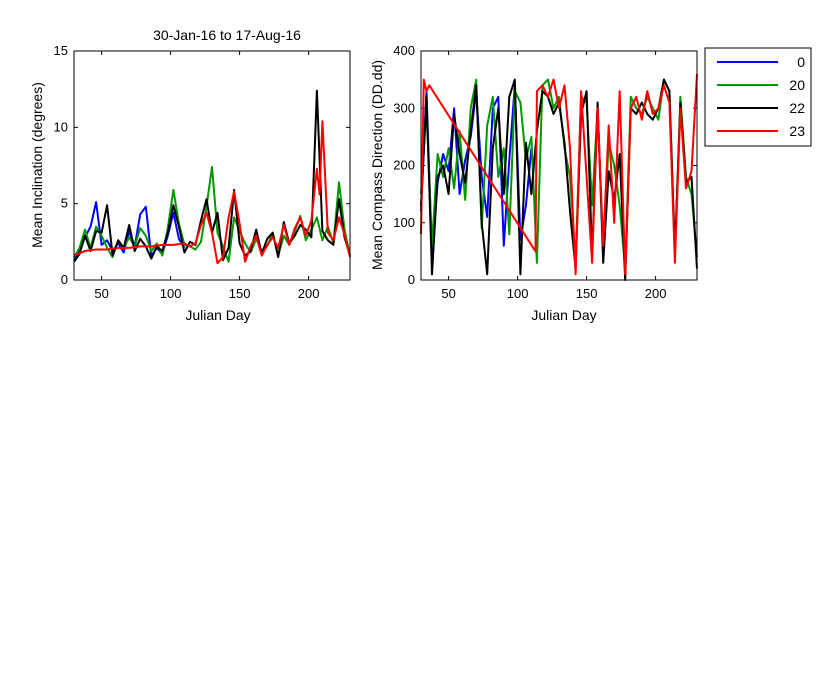 The image size is (825, 675). I want to click on legend-box, so click(758, 97).